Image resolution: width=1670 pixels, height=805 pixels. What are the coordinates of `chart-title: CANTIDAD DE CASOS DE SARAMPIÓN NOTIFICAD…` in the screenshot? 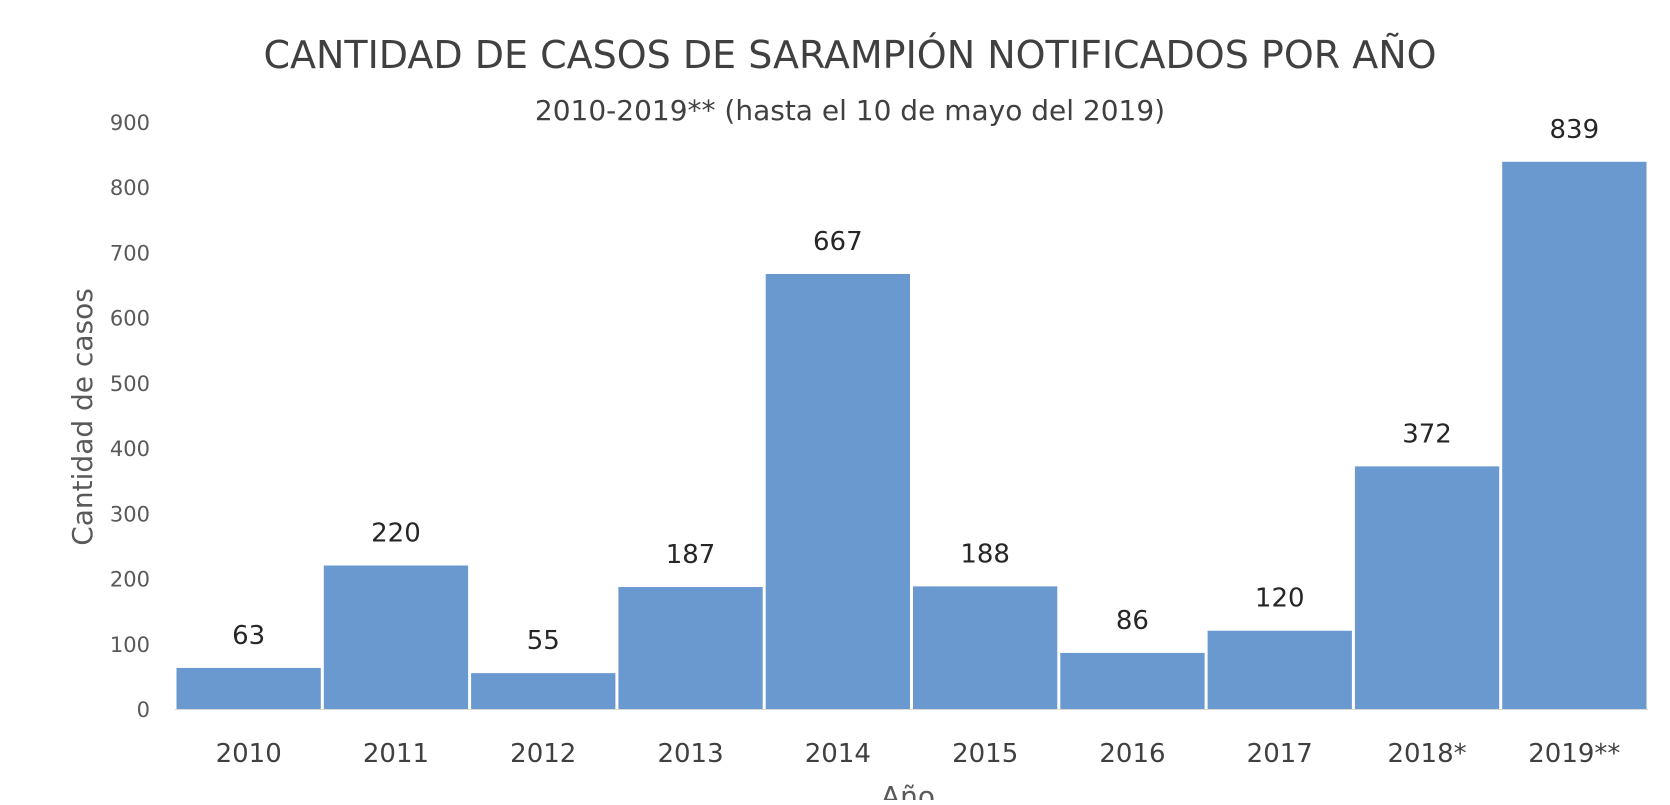 It's located at (849, 55).